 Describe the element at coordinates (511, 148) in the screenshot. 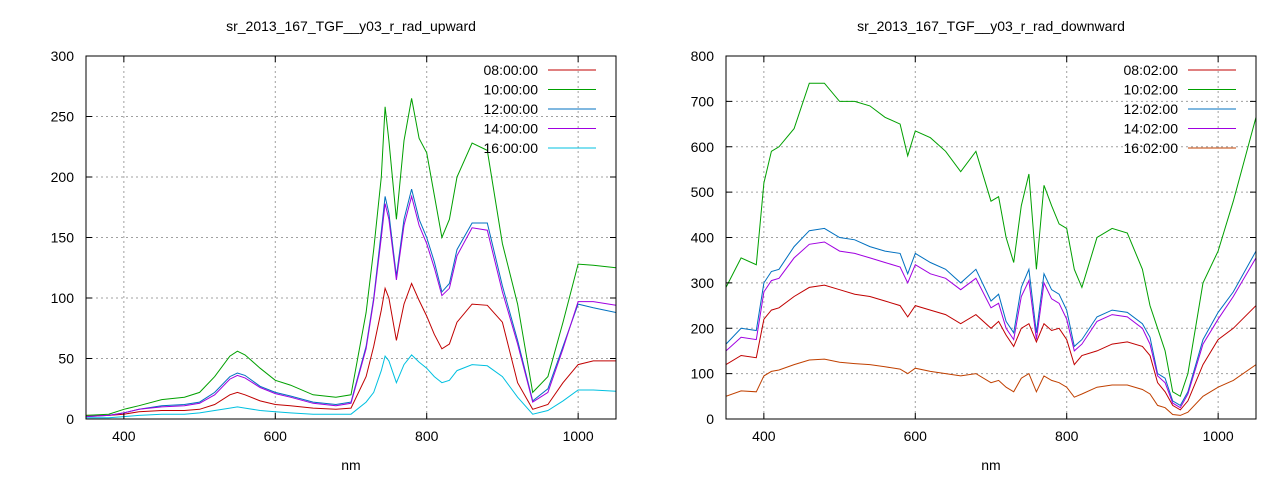

I see `legend-label-5: 16:00:00` at that location.